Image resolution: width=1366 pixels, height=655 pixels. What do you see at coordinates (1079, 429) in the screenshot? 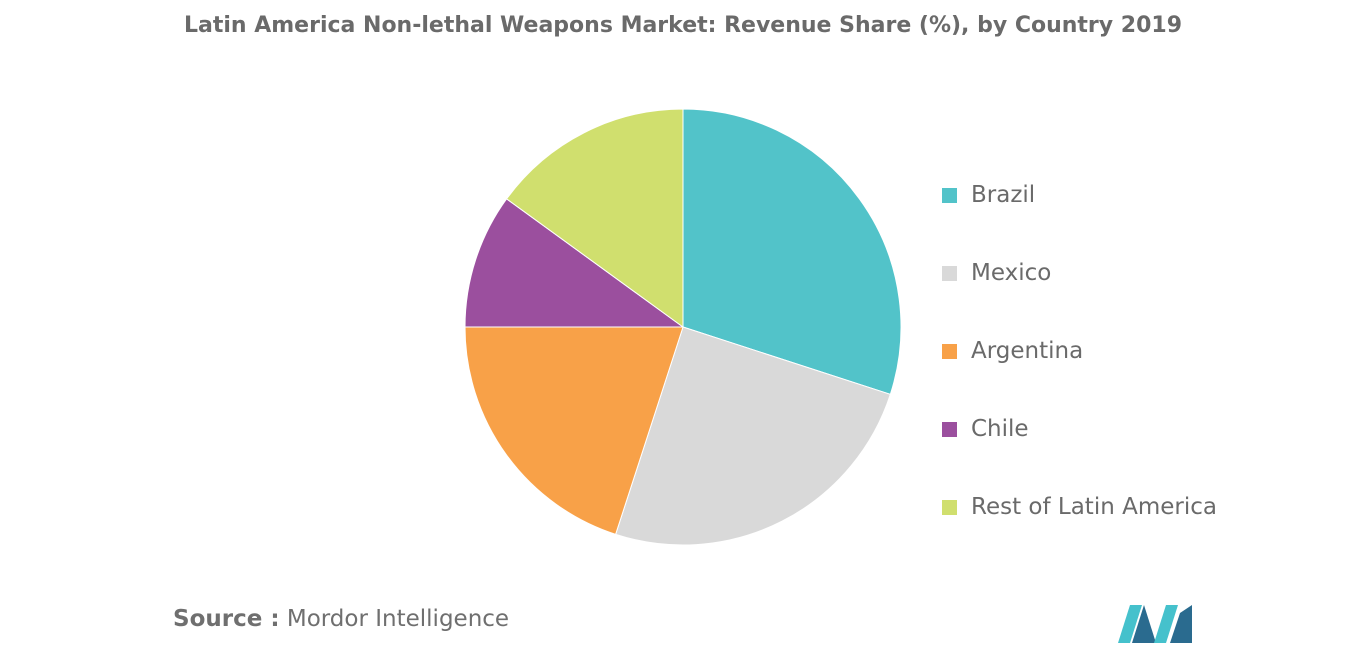
I see `legend-item-chile: Chile` at bounding box center [1079, 429].